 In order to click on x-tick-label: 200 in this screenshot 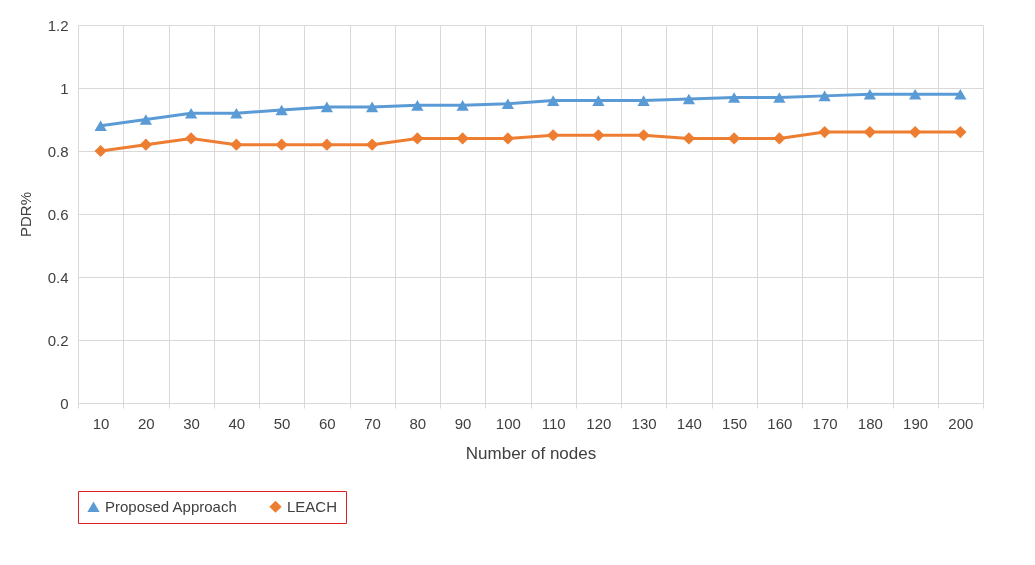, I will do `click(961, 423)`.